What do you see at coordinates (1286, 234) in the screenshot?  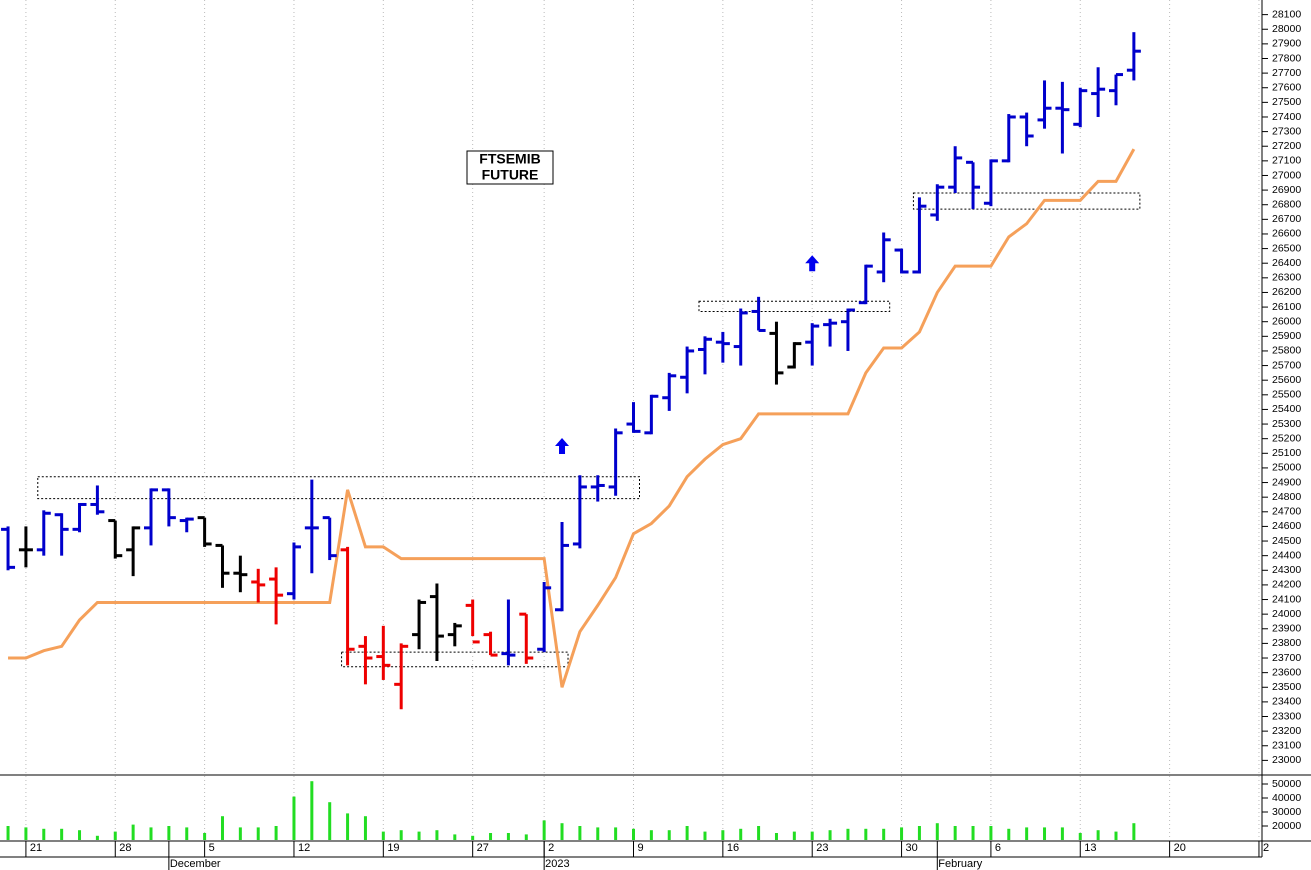 I see `y-tick-label: 26600` at bounding box center [1286, 234].